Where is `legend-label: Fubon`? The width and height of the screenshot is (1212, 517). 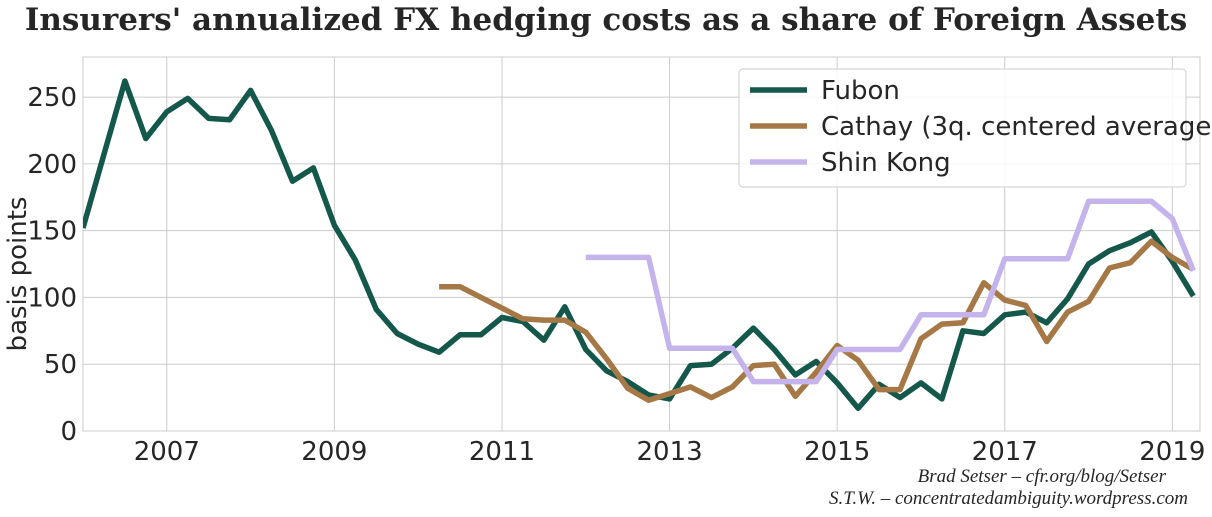
legend-label: Fubon is located at coordinates (860, 91).